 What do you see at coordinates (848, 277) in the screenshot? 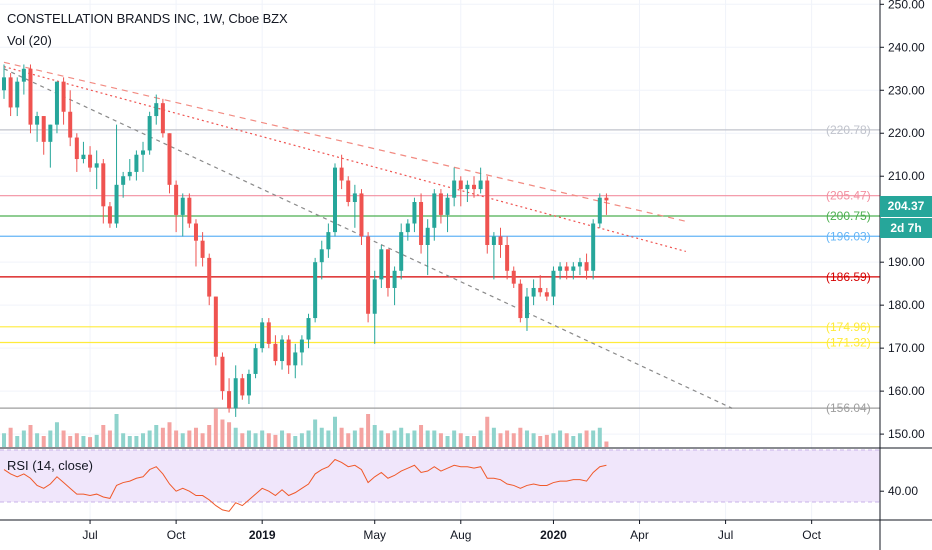
I see `price-level-label: (186.59)` at bounding box center [848, 277].